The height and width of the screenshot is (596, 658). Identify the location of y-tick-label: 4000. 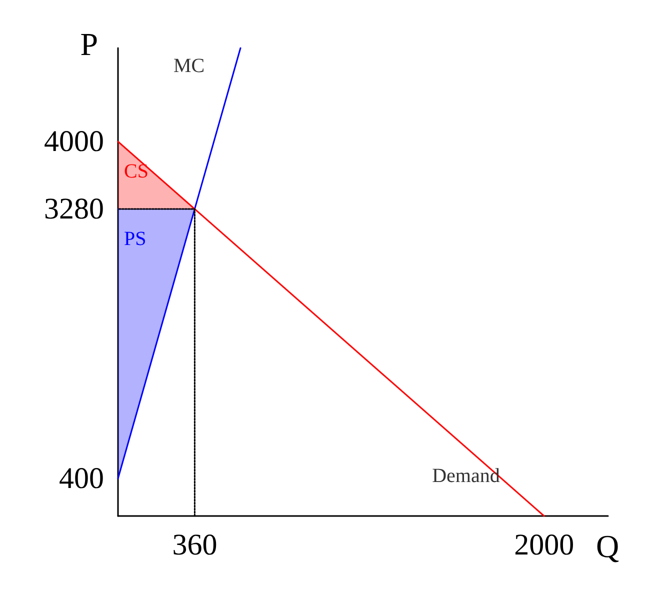
(74, 141).